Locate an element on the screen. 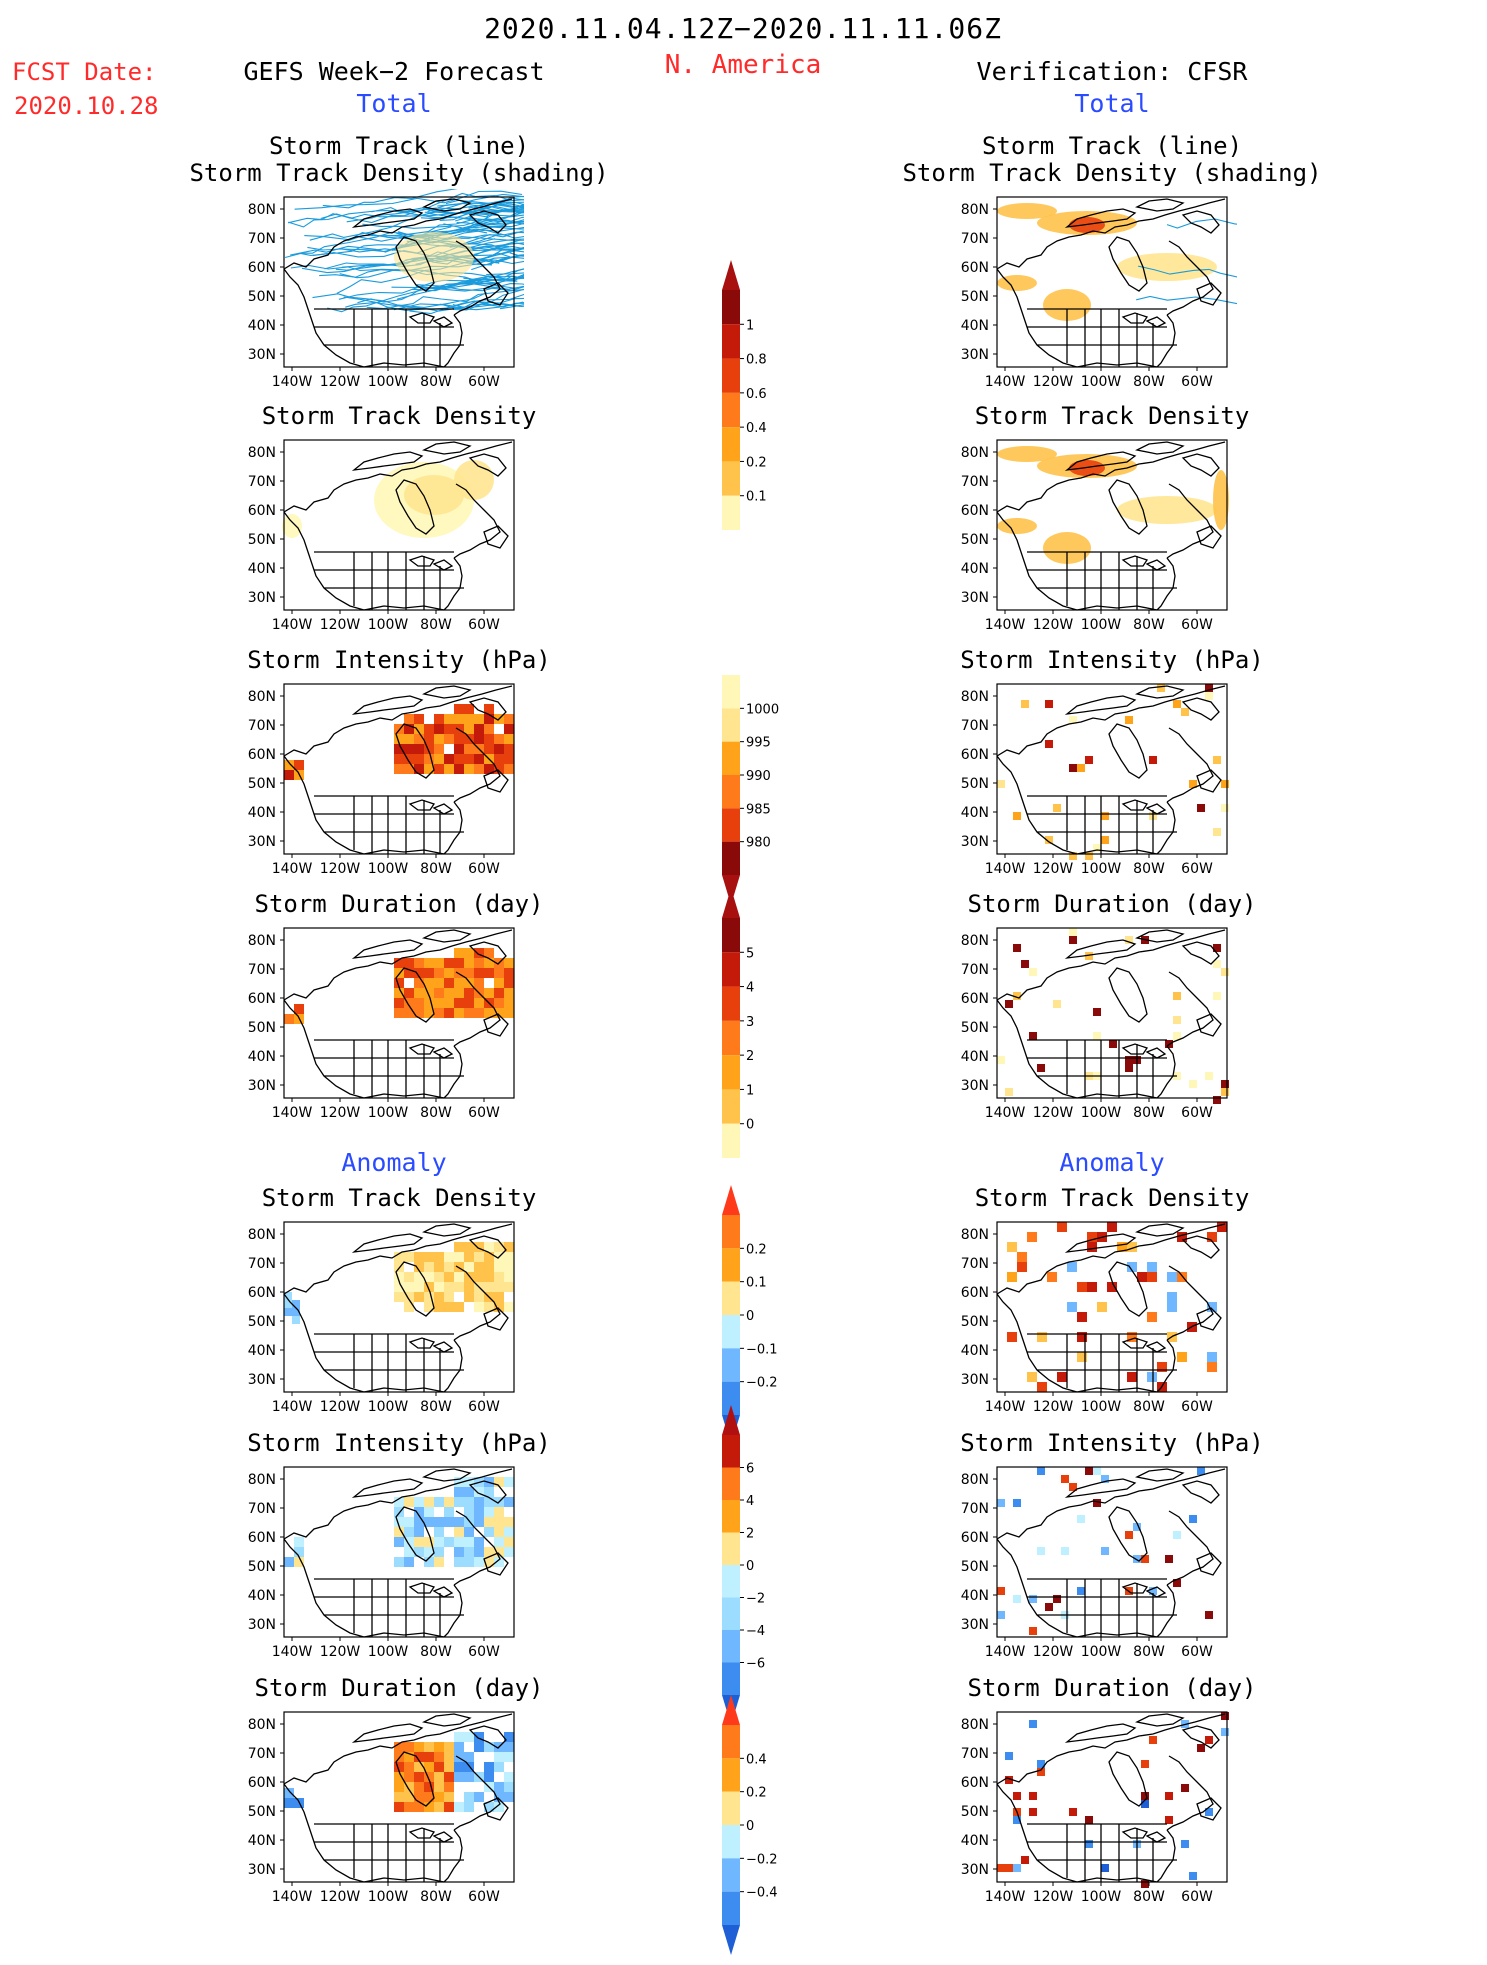  panel-title-line: Storm Intensity (hPa) is located at coordinates (1112, 1443).